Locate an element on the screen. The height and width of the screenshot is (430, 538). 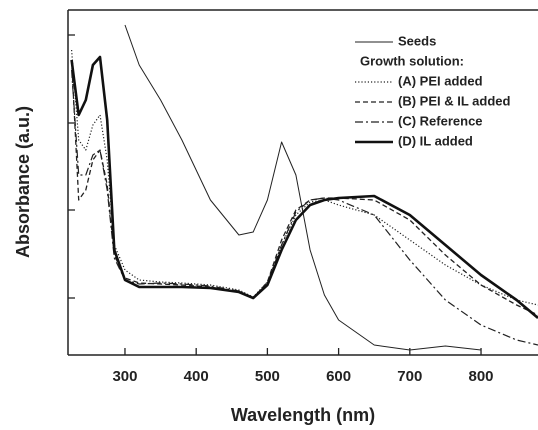
x-axis-label: Wavelength (nm) is located at coordinates (303, 415).